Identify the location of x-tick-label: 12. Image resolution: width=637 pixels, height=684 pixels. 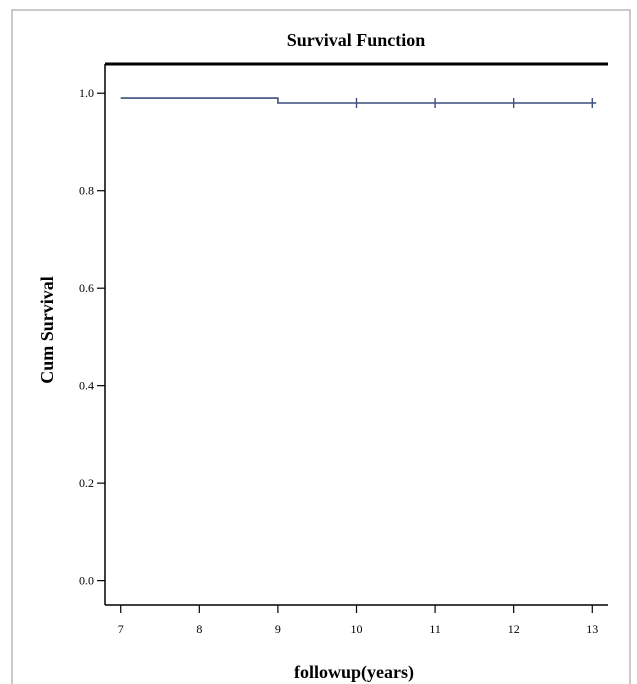
(514, 629).